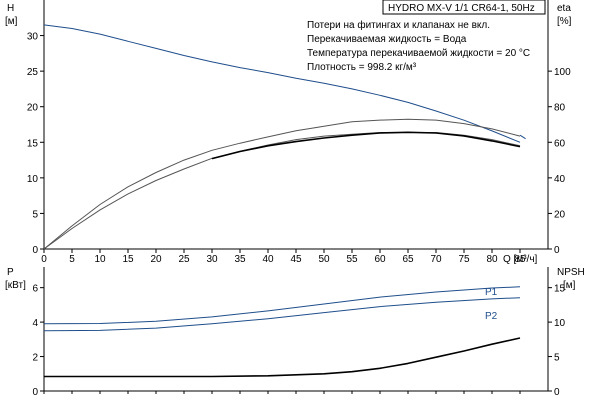  What do you see at coordinates (44, 259) in the screenshot?
I see `x-tick-label: 0` at bounding box center [44, 259].